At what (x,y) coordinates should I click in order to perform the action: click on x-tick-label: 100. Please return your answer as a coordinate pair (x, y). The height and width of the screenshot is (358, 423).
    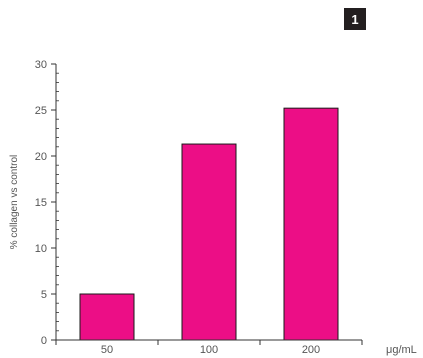
    Looking at the image, I should click on (209, 350).